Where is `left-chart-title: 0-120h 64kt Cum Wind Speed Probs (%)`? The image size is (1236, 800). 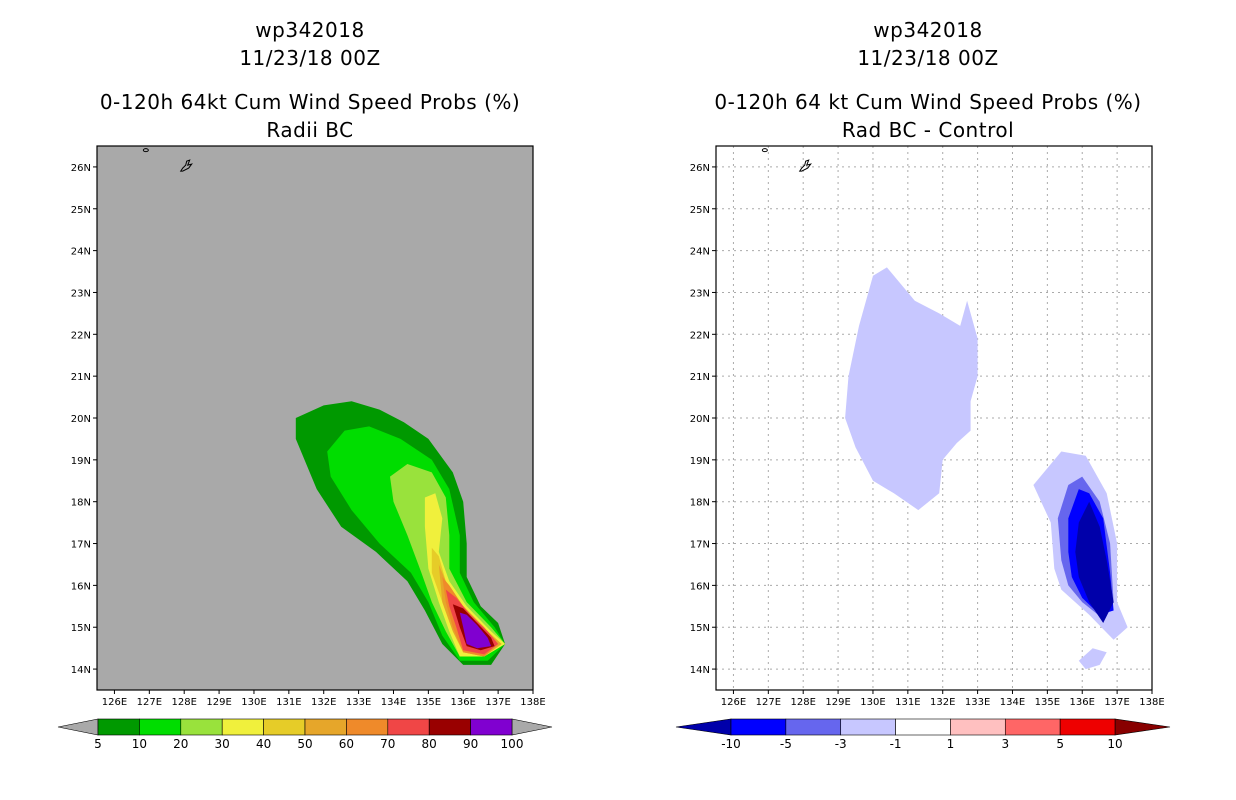 left-chart-title: 0-120h 64kt Cum Wind Speed Probs (%) is located at coordinates (310, 102).